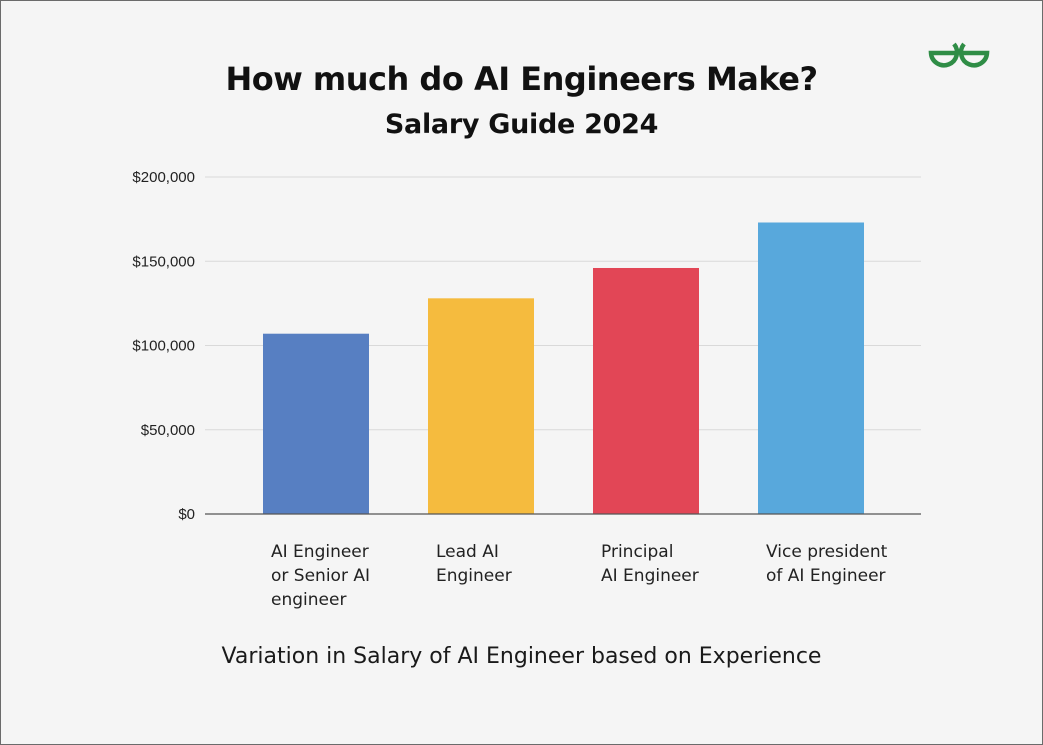  I want to click on x-category-label: Lead AI, so click(467, 552).